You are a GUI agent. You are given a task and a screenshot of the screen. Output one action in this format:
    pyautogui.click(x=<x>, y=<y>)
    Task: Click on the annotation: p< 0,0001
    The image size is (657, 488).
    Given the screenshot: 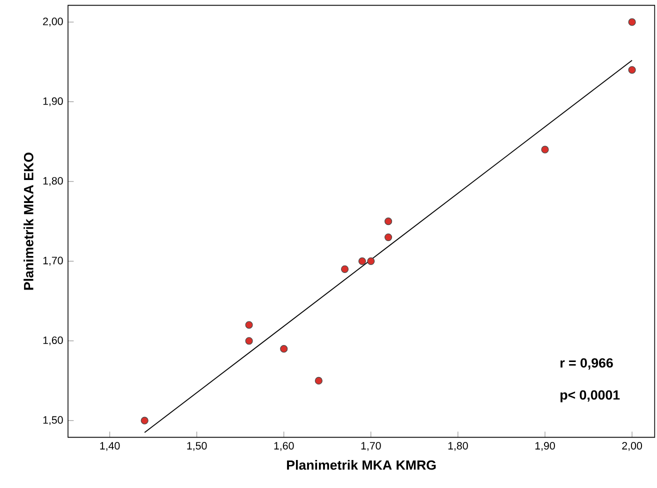 What is the action you would take?
    pyautogui.click(x=590, y=396)
    